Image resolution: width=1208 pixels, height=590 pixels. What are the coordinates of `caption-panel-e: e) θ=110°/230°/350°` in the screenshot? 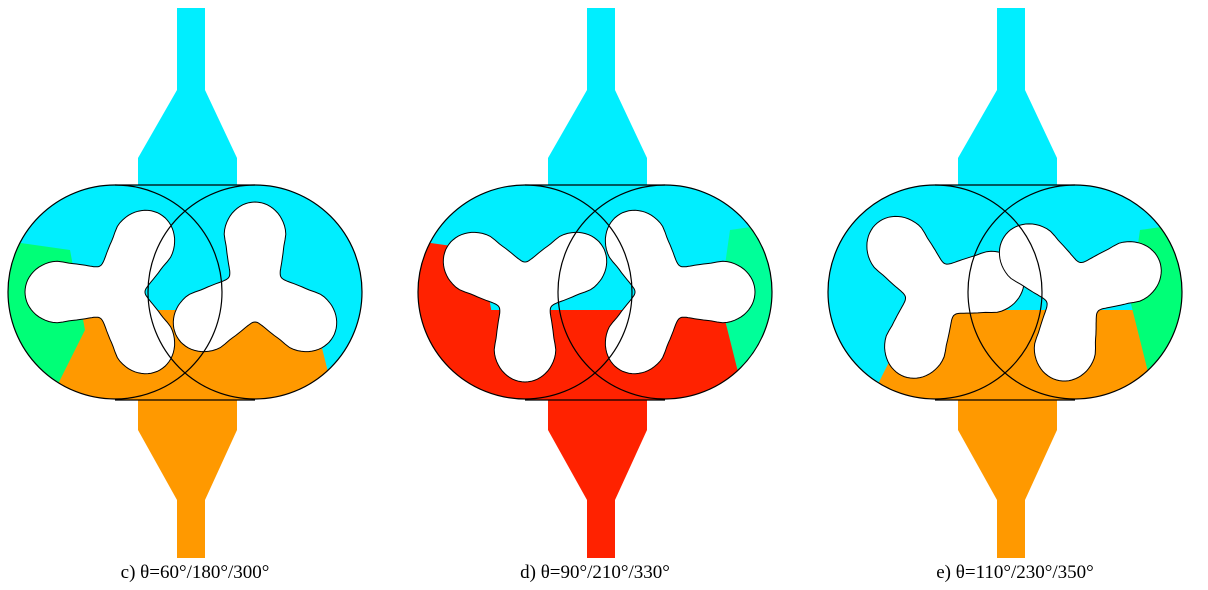 It's located at (1015, 572).